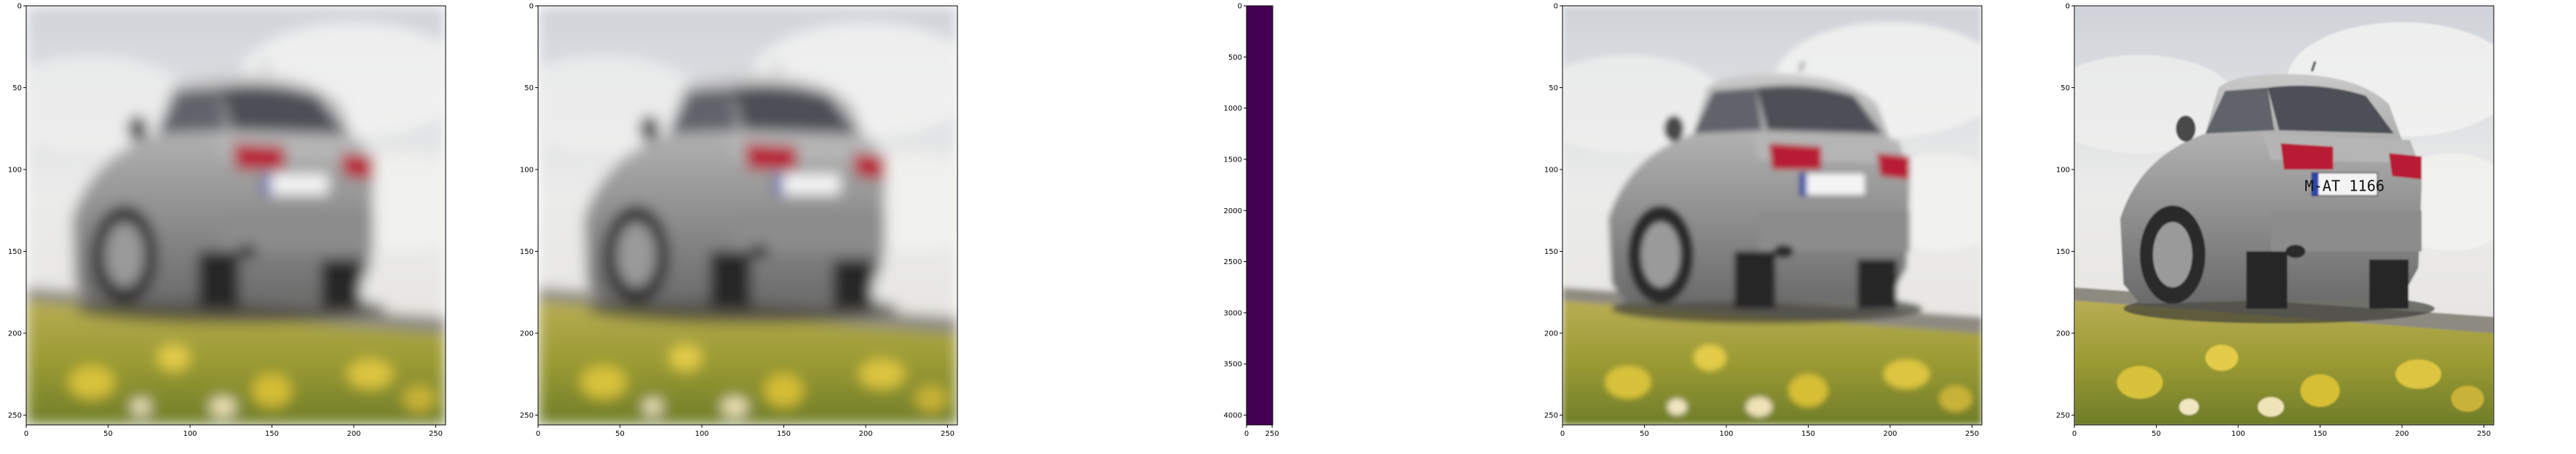 The height and width of the screenshot is (454, 2576). What do you see at coordinates (1233, 262) in the screenshot?
I see `y-tick-label: 2500` at bounding box center [1233, 262].